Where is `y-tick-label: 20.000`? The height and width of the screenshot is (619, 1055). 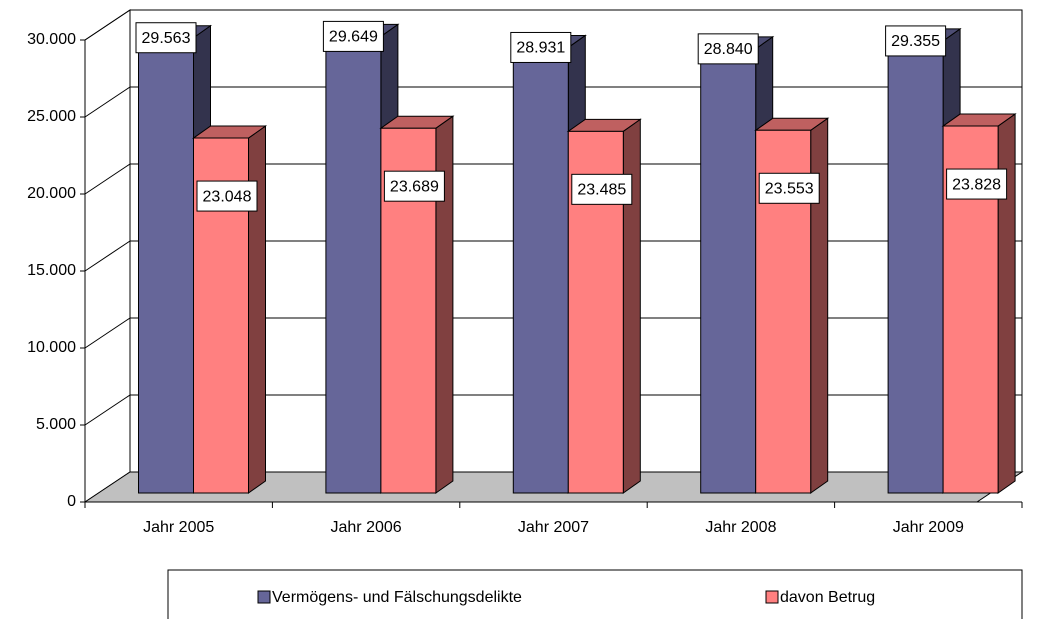 y-tick-label: 20.000 is located at coordinates (51, 193).